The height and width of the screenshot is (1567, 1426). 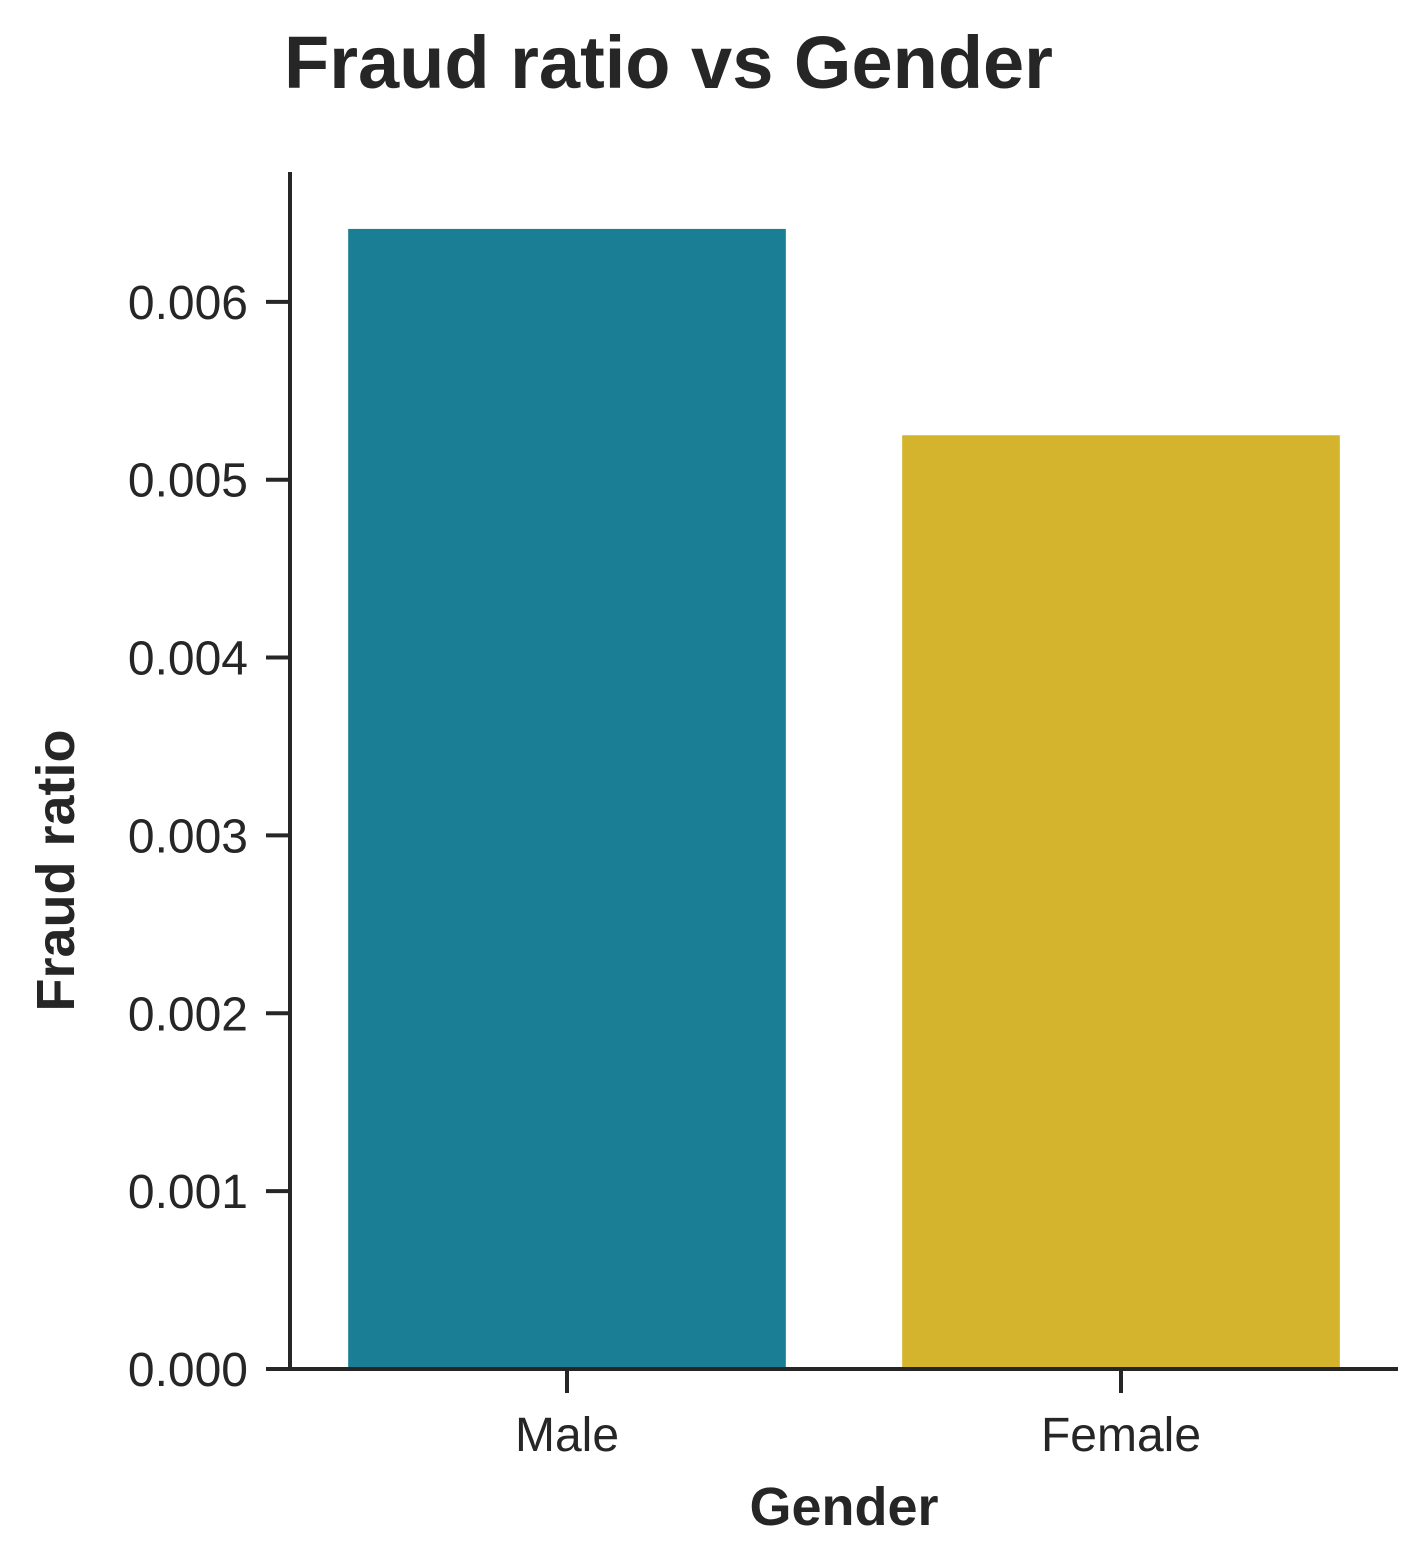 I want to click on y-axis-label: Fraud ratio, so click(x=56, y=870).